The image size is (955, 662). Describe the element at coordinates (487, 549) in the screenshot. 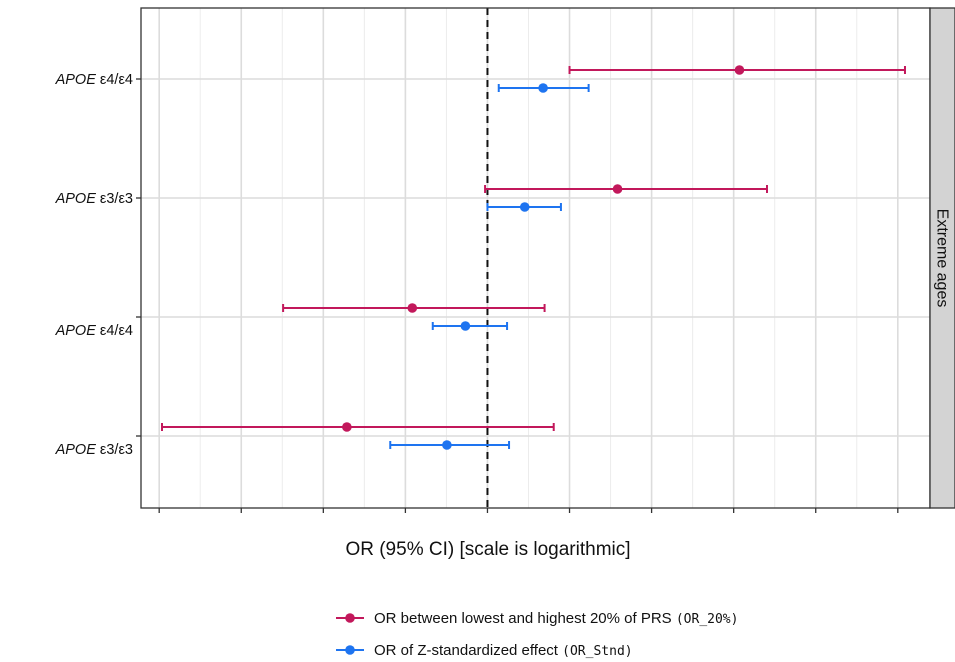

I see `x-axis-title: OR (95% CI) [scale is logarithmic]` at that location.